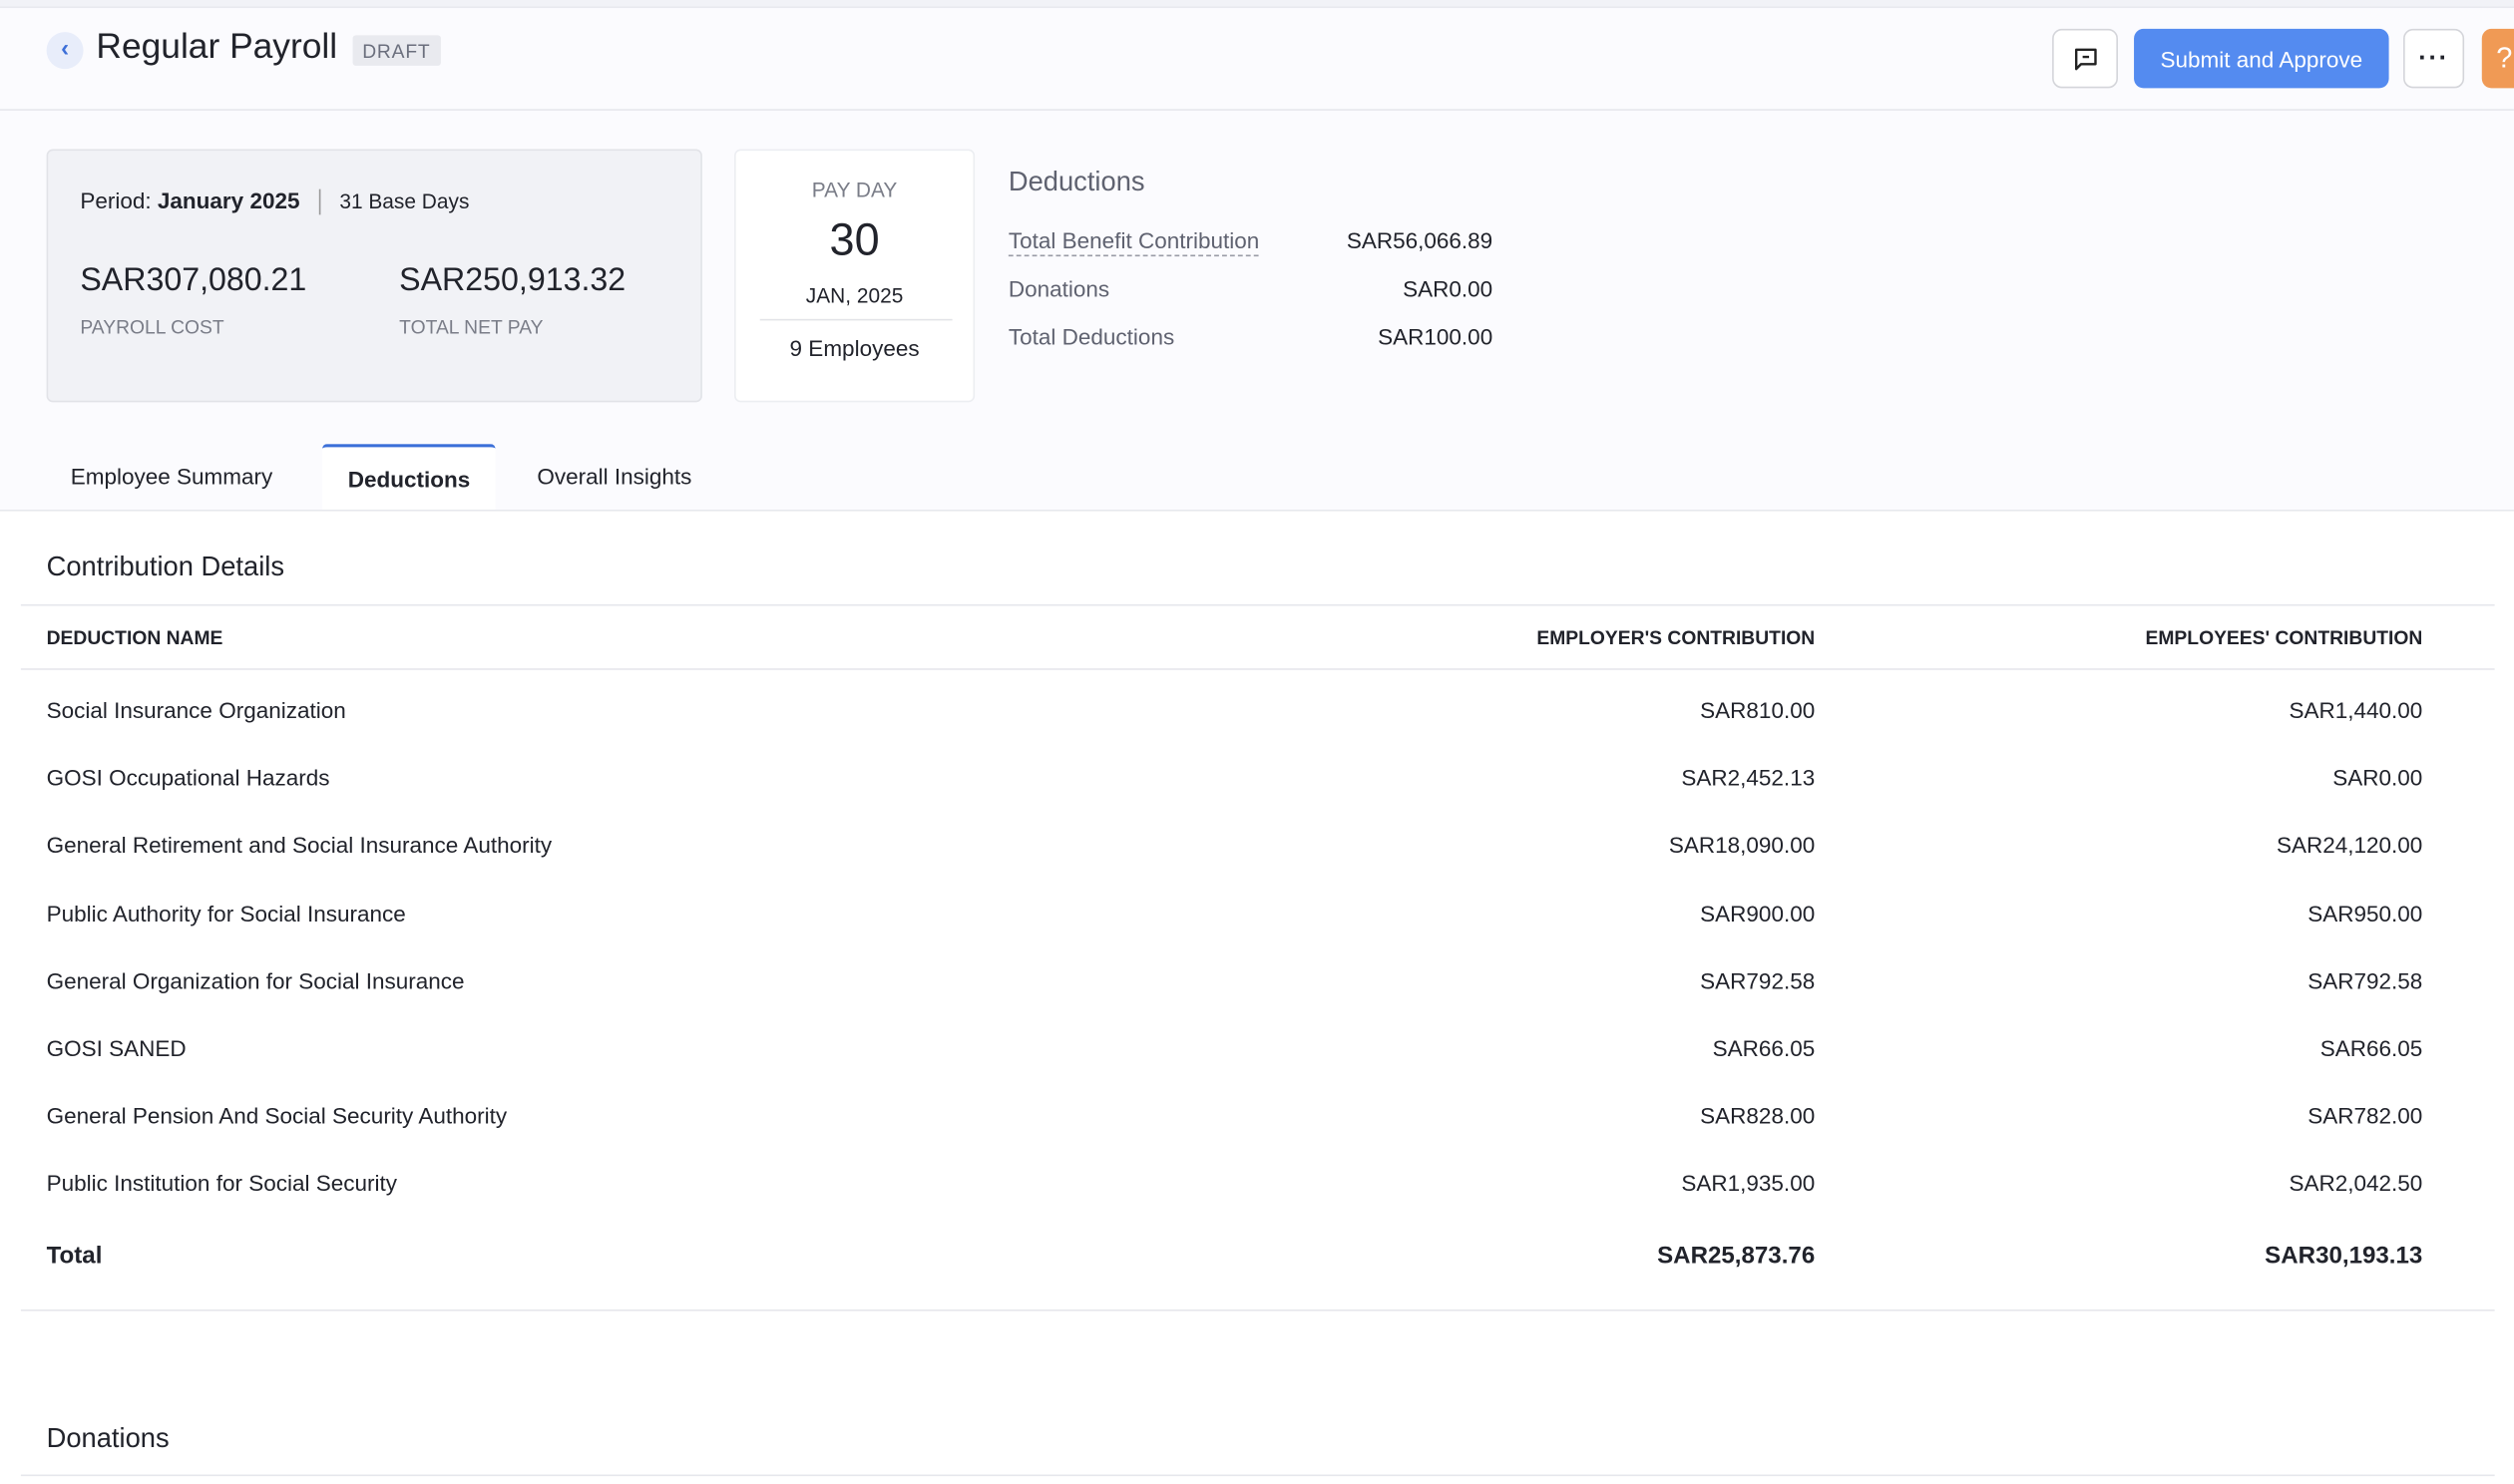 This screenshot has width=2514, height=1484. What do you see at coordinates (854, 347) in the screenshot?
I see `employee-count: 9 Employees` at bounding box center [854, 347].